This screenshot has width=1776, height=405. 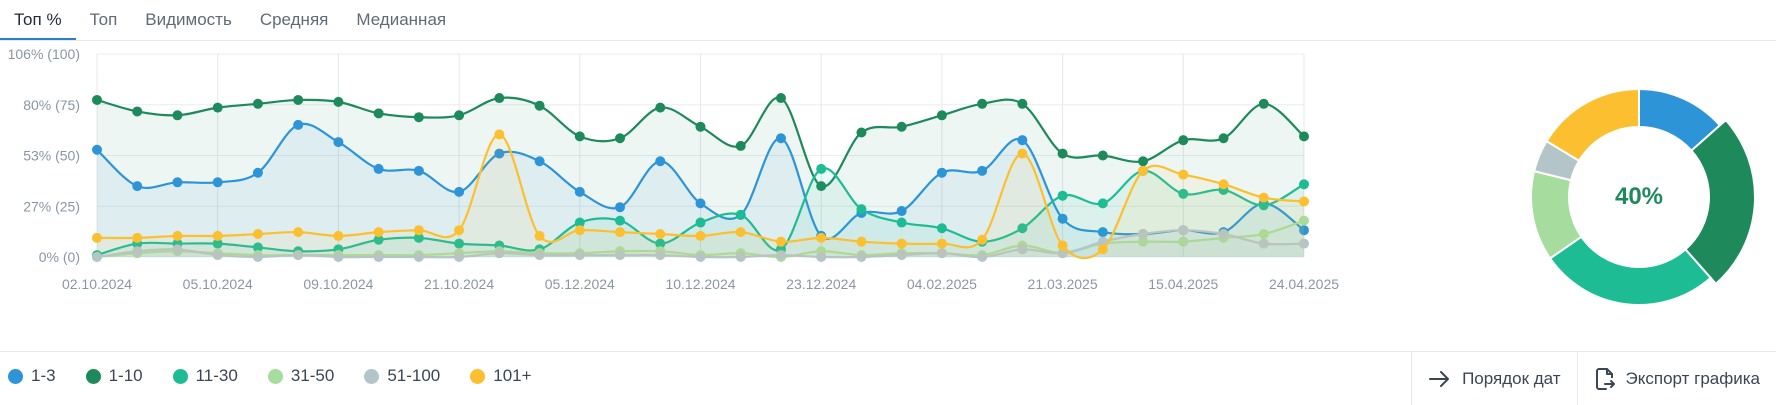 I want to click on tab-visibility: Видимость, so click(x=188, y=19).